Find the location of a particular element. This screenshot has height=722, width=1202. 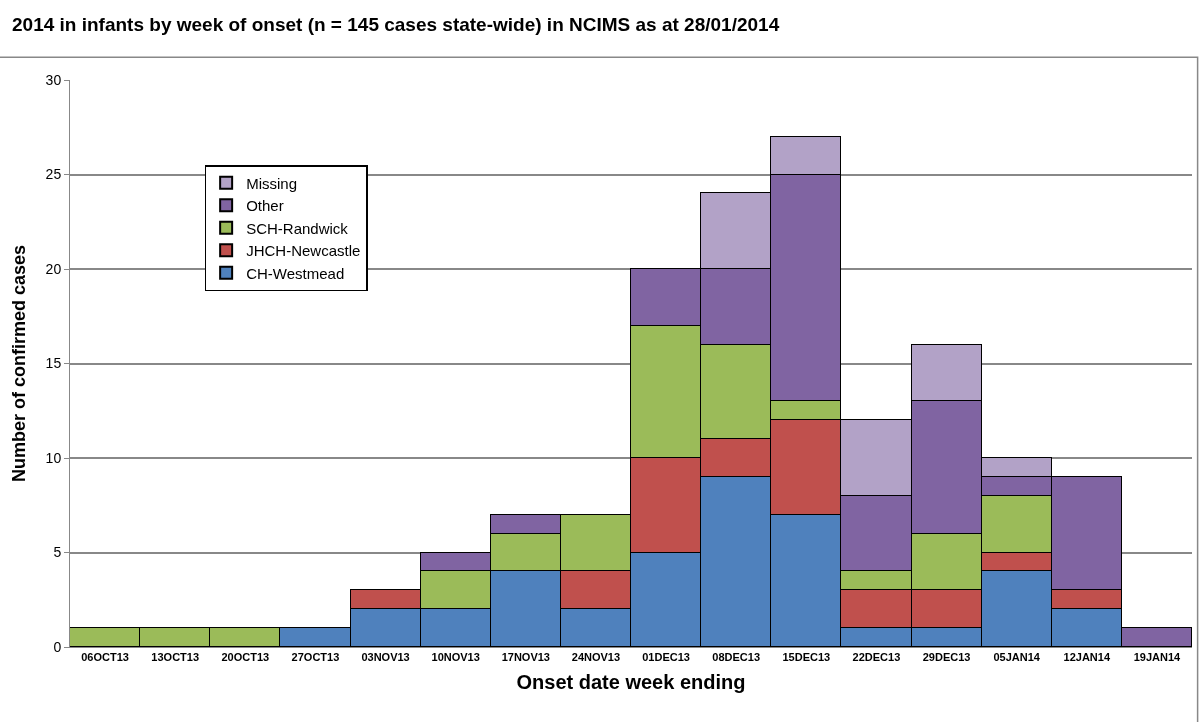

y-tick-label: 5 is located at coordinates (57, 552).